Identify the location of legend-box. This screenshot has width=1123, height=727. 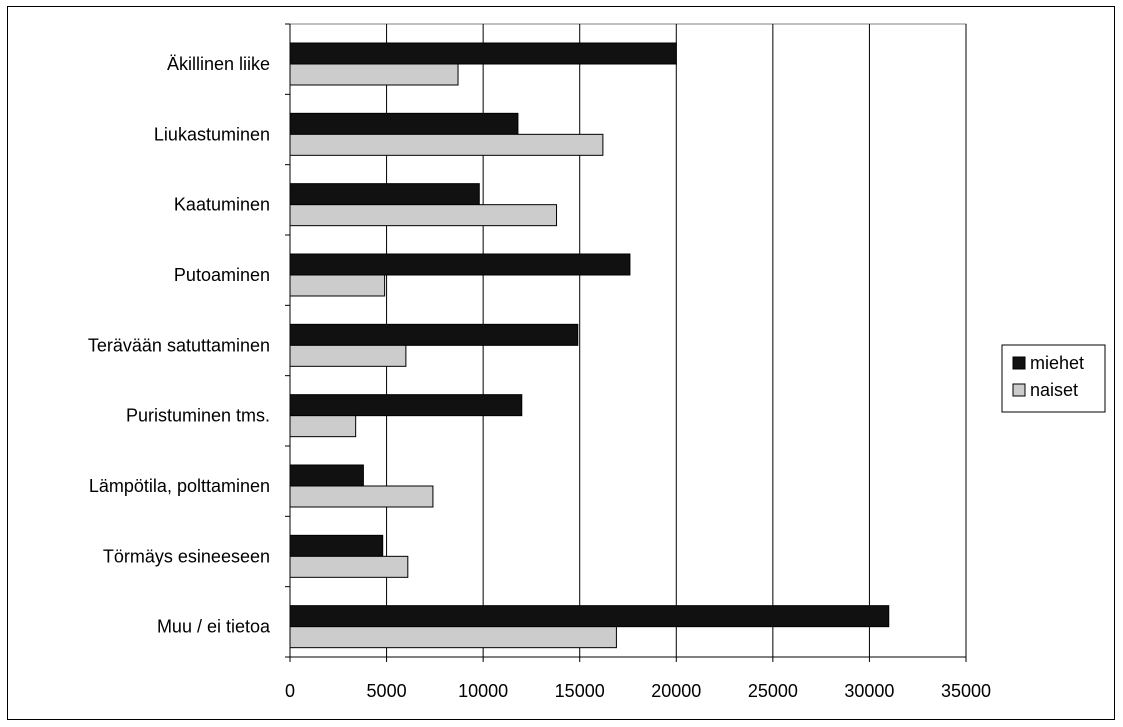
(1053, 378).